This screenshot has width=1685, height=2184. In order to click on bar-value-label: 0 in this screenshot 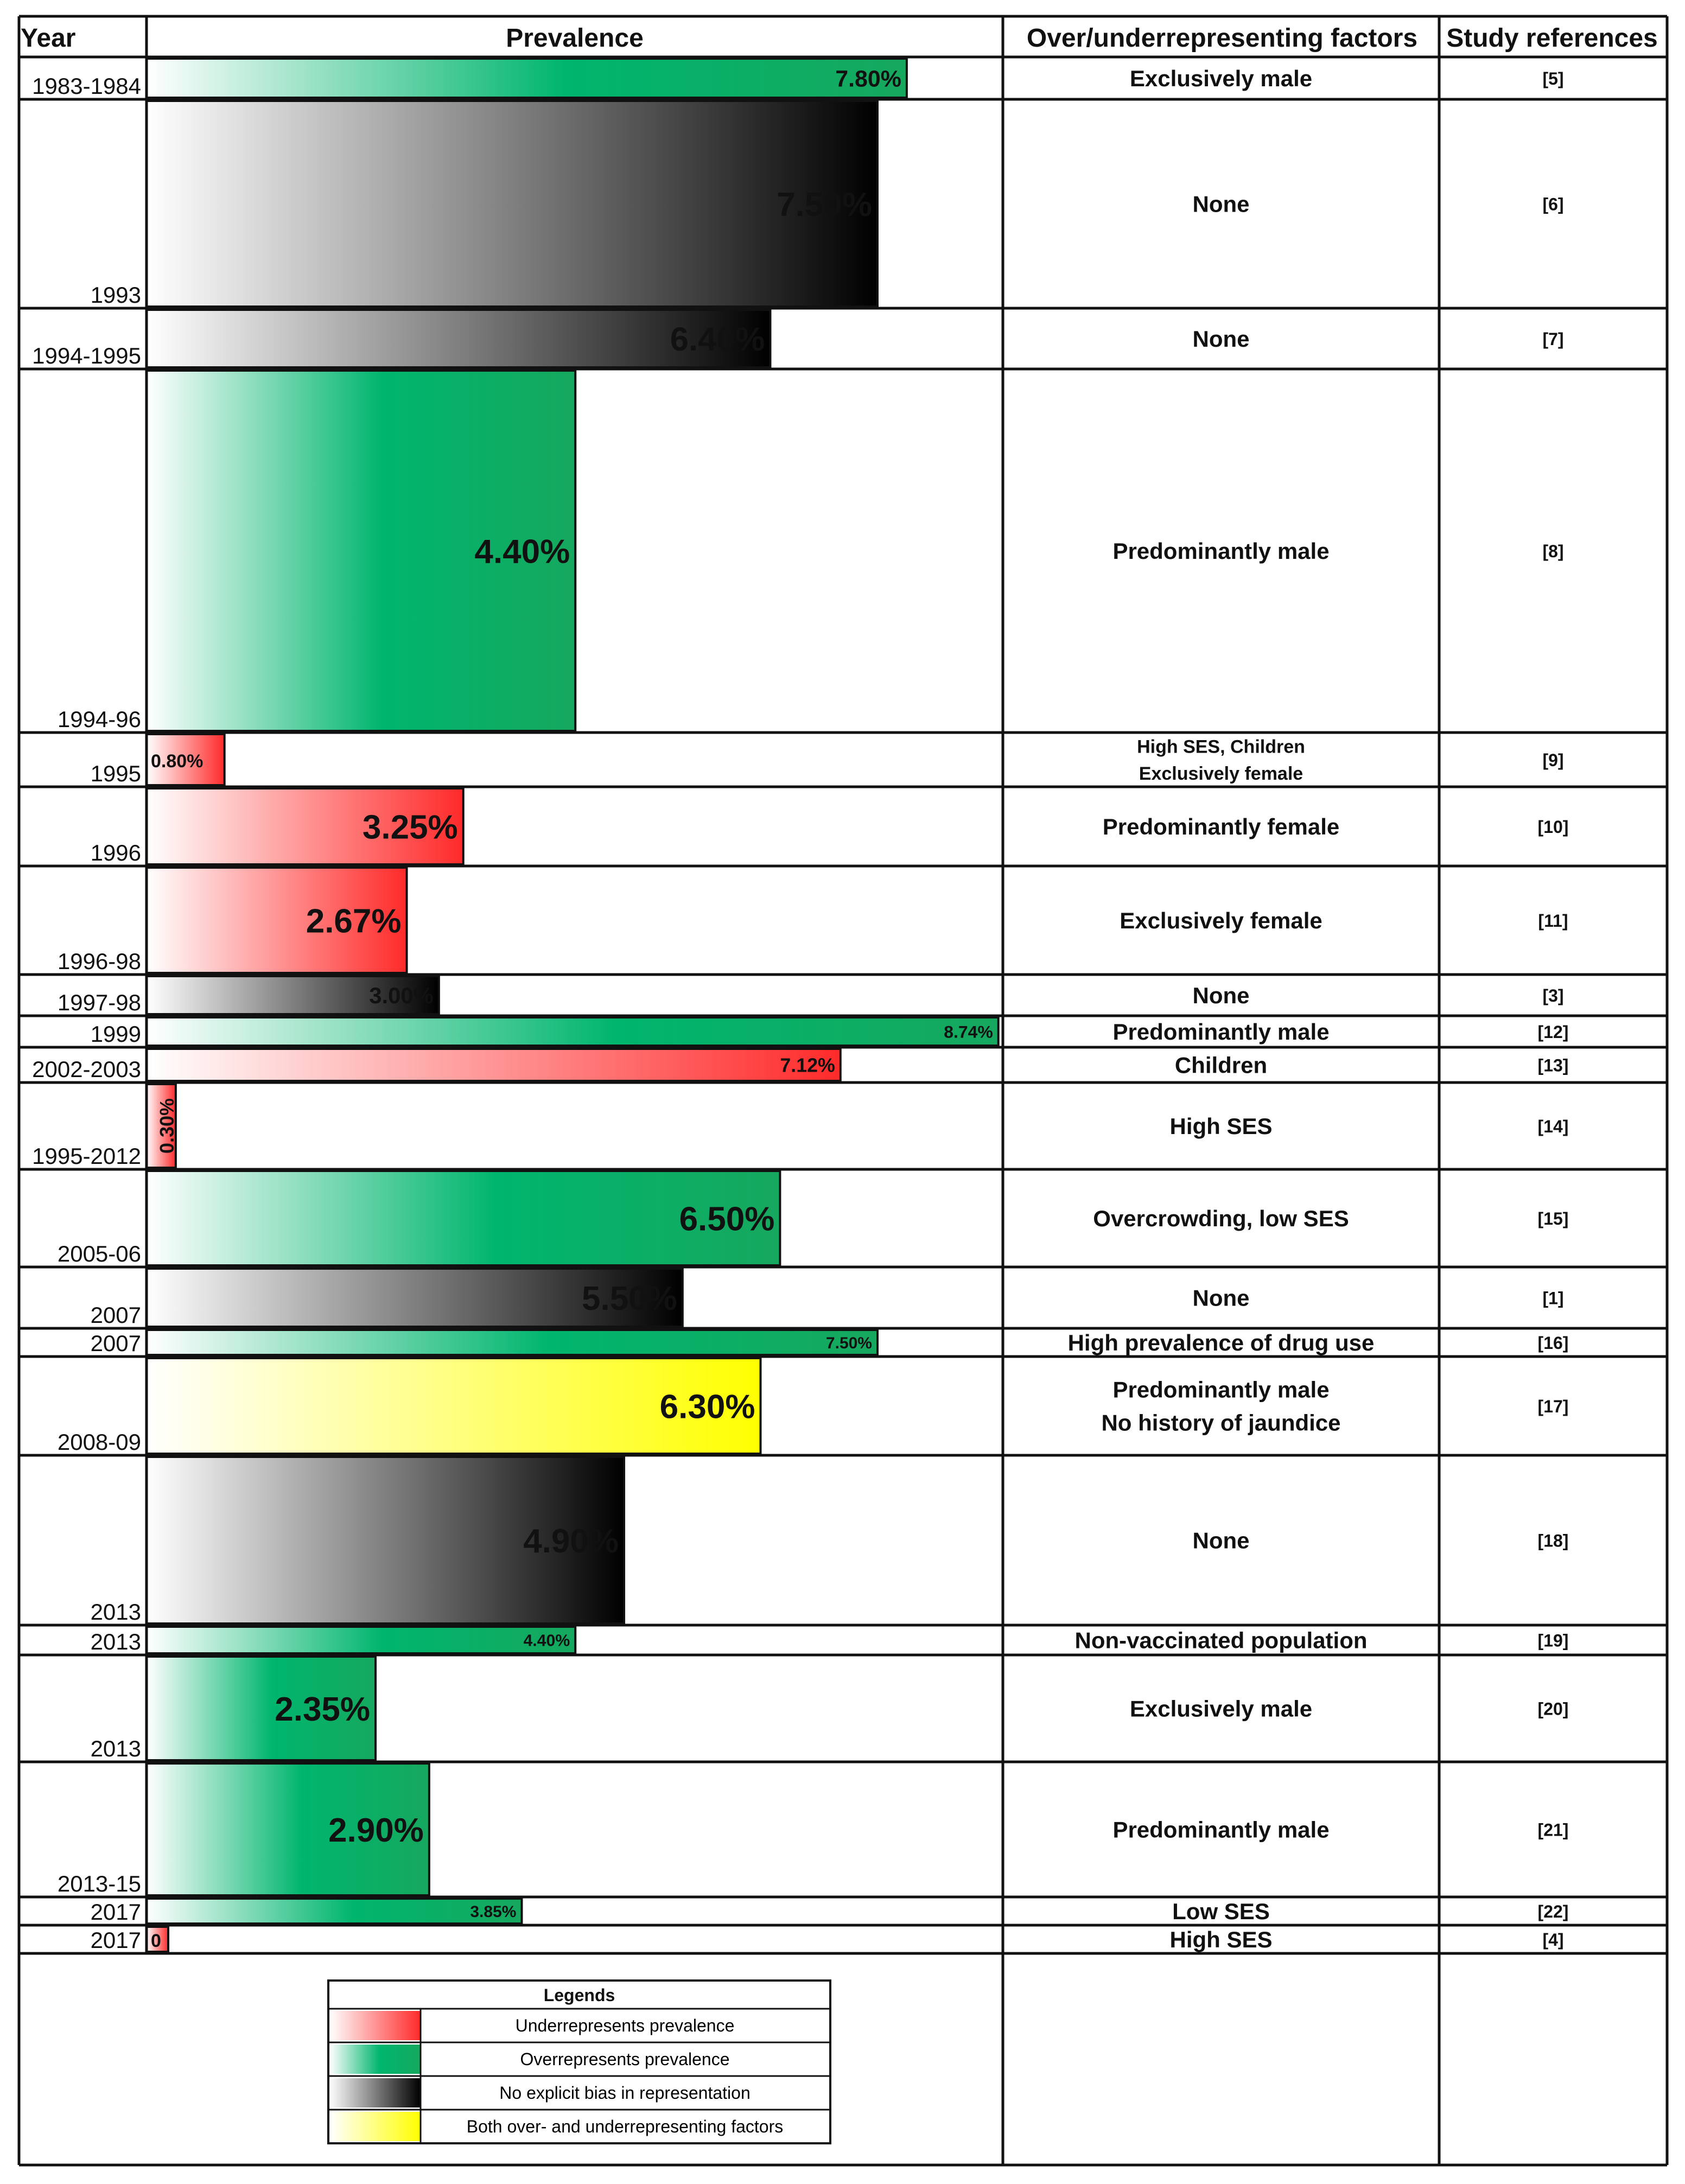, I will do `click(156, 1941)`.